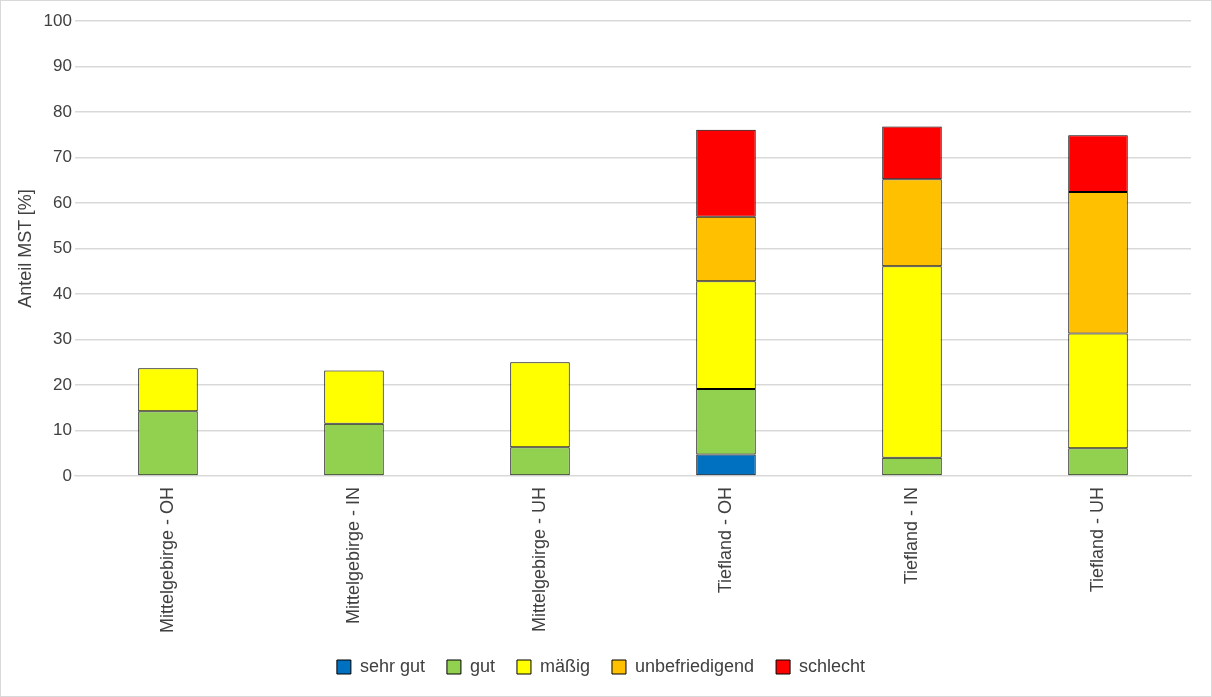  What do you see at coordinates (538, 559) in the screenshot?
I see `x-tick-label: Mittelgebirge - UH` at bounding box center [538, 559].